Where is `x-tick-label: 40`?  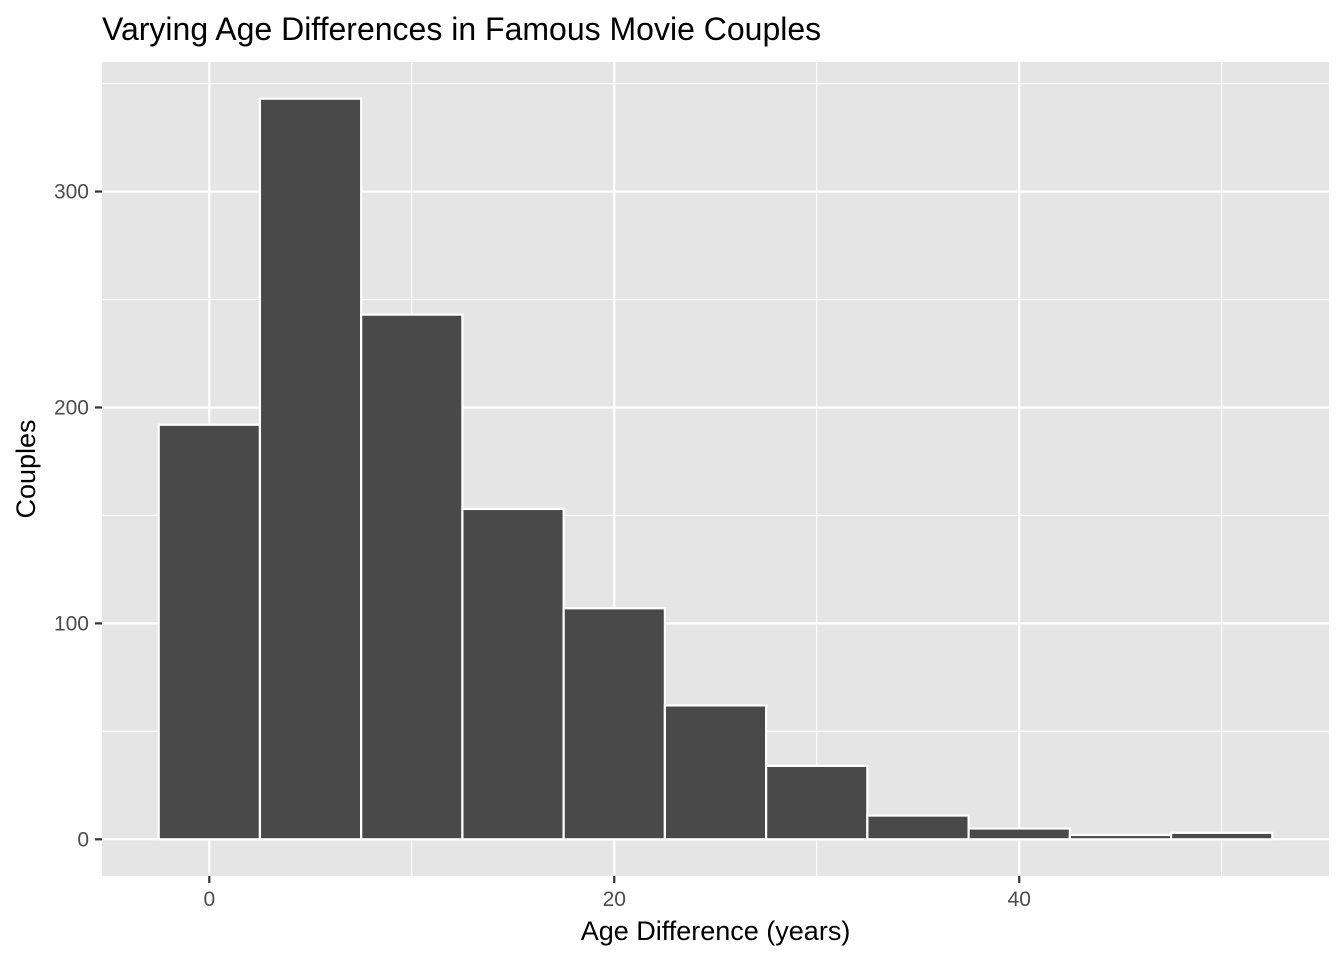 x-tick-label: 40 is located at coordinates (1019, 899).